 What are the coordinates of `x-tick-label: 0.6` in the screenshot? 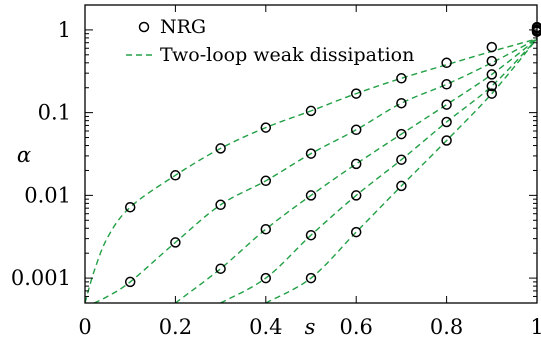 It's located at (355, 327).